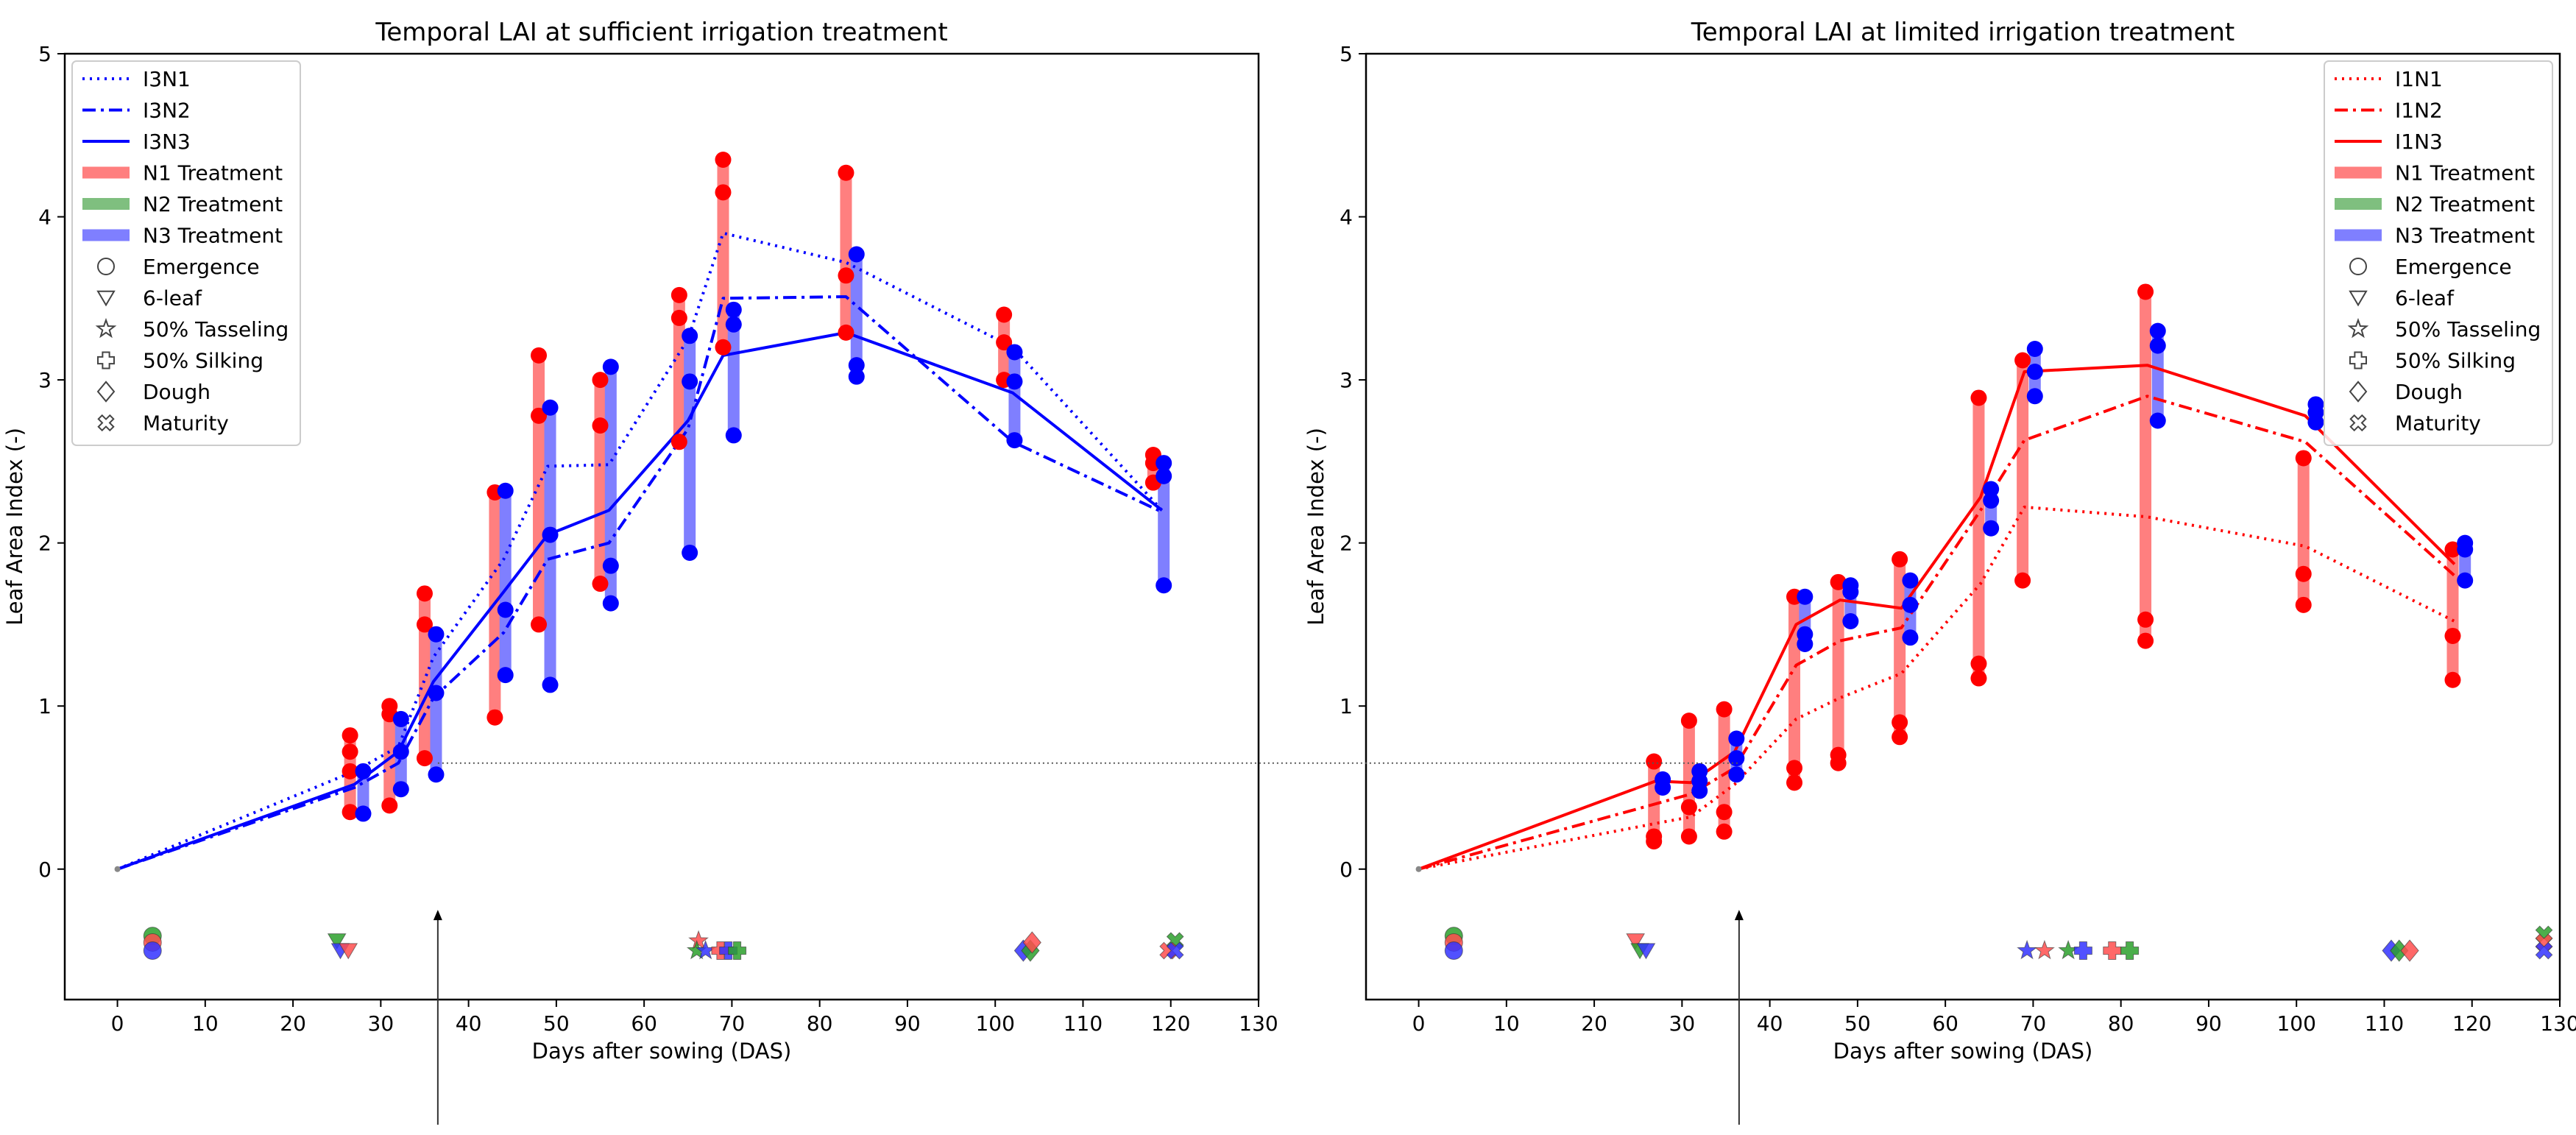  Describe the element at coordinates (106, 360) in the screenshot. I see `legend-marker-plus` at that location.